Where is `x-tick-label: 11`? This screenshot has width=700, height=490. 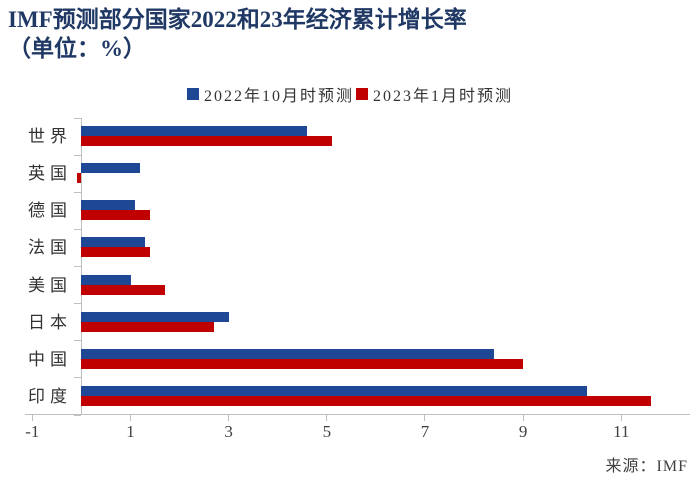 x-tick-label: 11 is located at coordinates (621, 431).